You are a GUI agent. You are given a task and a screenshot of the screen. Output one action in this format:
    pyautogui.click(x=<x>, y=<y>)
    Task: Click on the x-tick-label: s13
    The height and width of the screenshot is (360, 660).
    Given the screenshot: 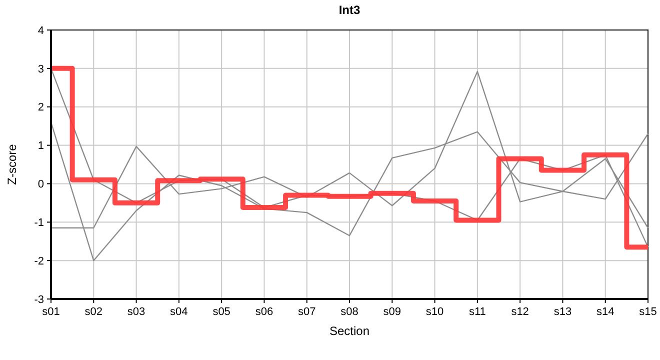 What is the action you would take?
    pyautogui.click(x=563, y=312)
    